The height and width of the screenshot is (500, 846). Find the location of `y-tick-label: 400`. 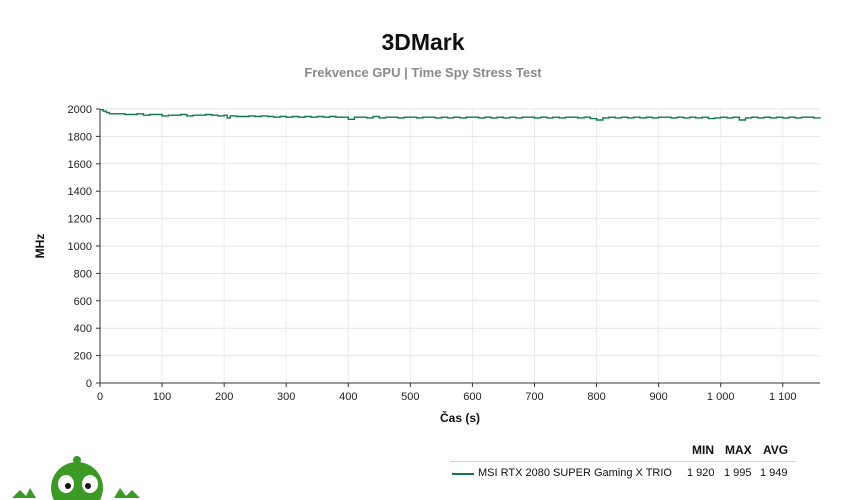

y-tick-label: 400 is located at coordinates (83, 329).